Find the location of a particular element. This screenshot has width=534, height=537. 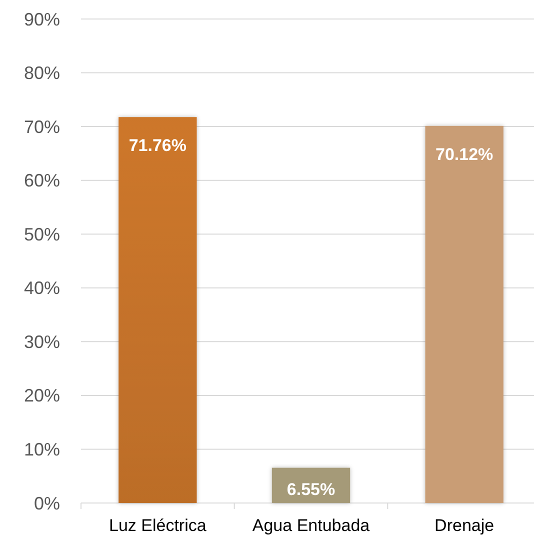

x-tick-label: Luz Eléctrica is located at coordinates (158, 525).